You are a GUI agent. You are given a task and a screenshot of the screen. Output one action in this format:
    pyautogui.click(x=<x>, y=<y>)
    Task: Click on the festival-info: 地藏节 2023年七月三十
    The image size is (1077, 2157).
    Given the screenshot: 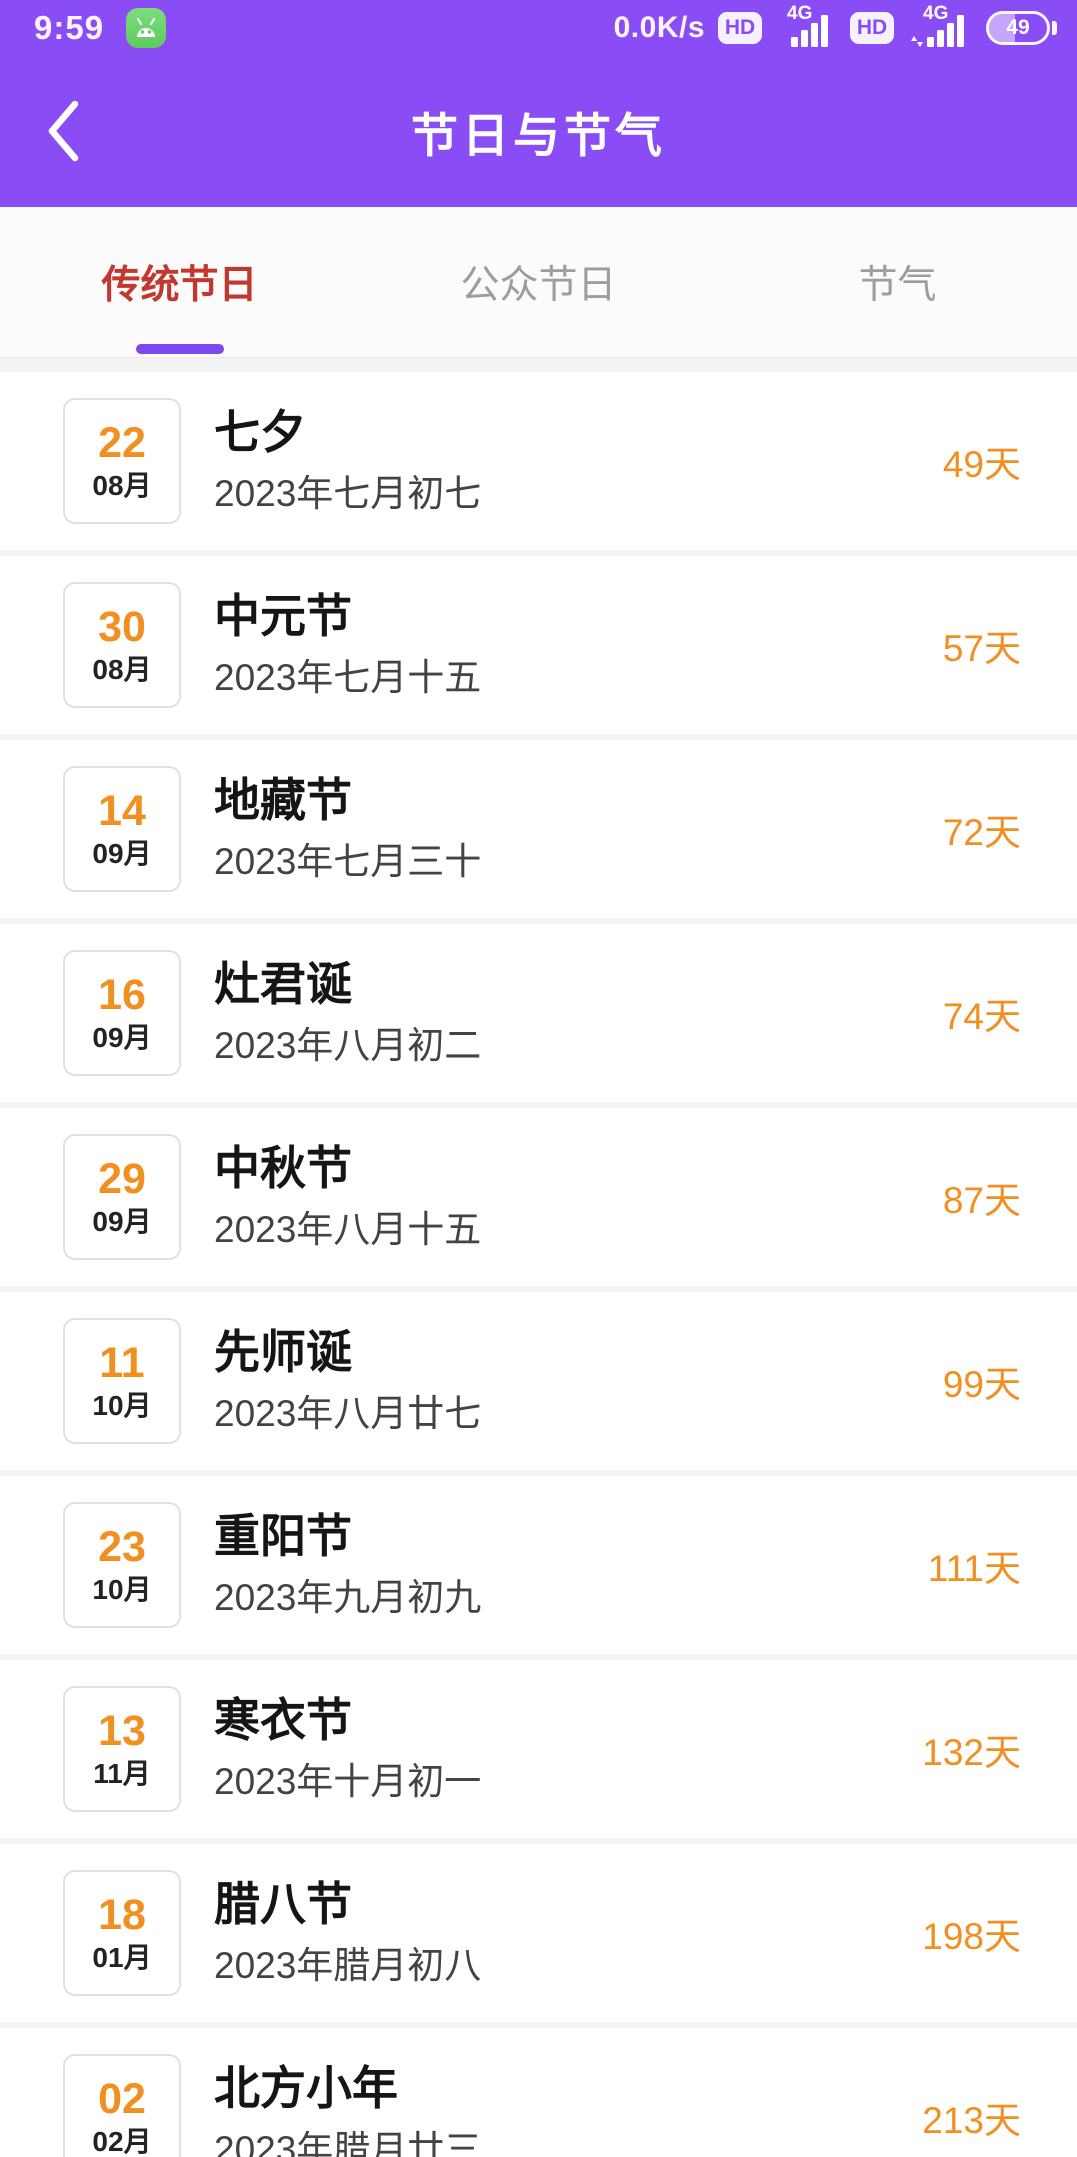 What is the action you would take?
    pyautogui.click(x=347, y=829)
    